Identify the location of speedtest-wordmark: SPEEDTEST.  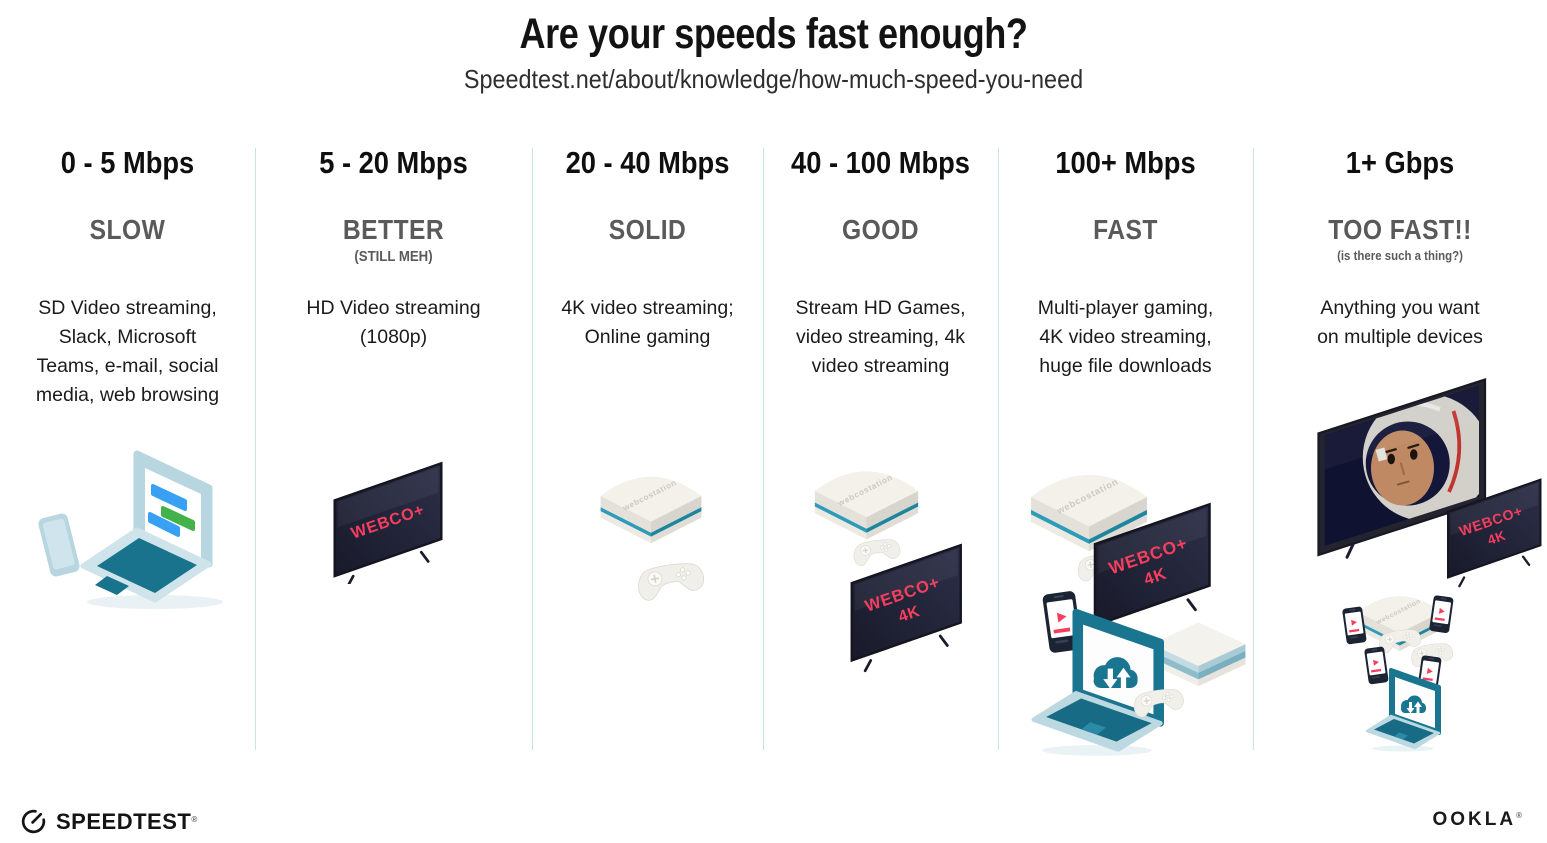
(124, 821).